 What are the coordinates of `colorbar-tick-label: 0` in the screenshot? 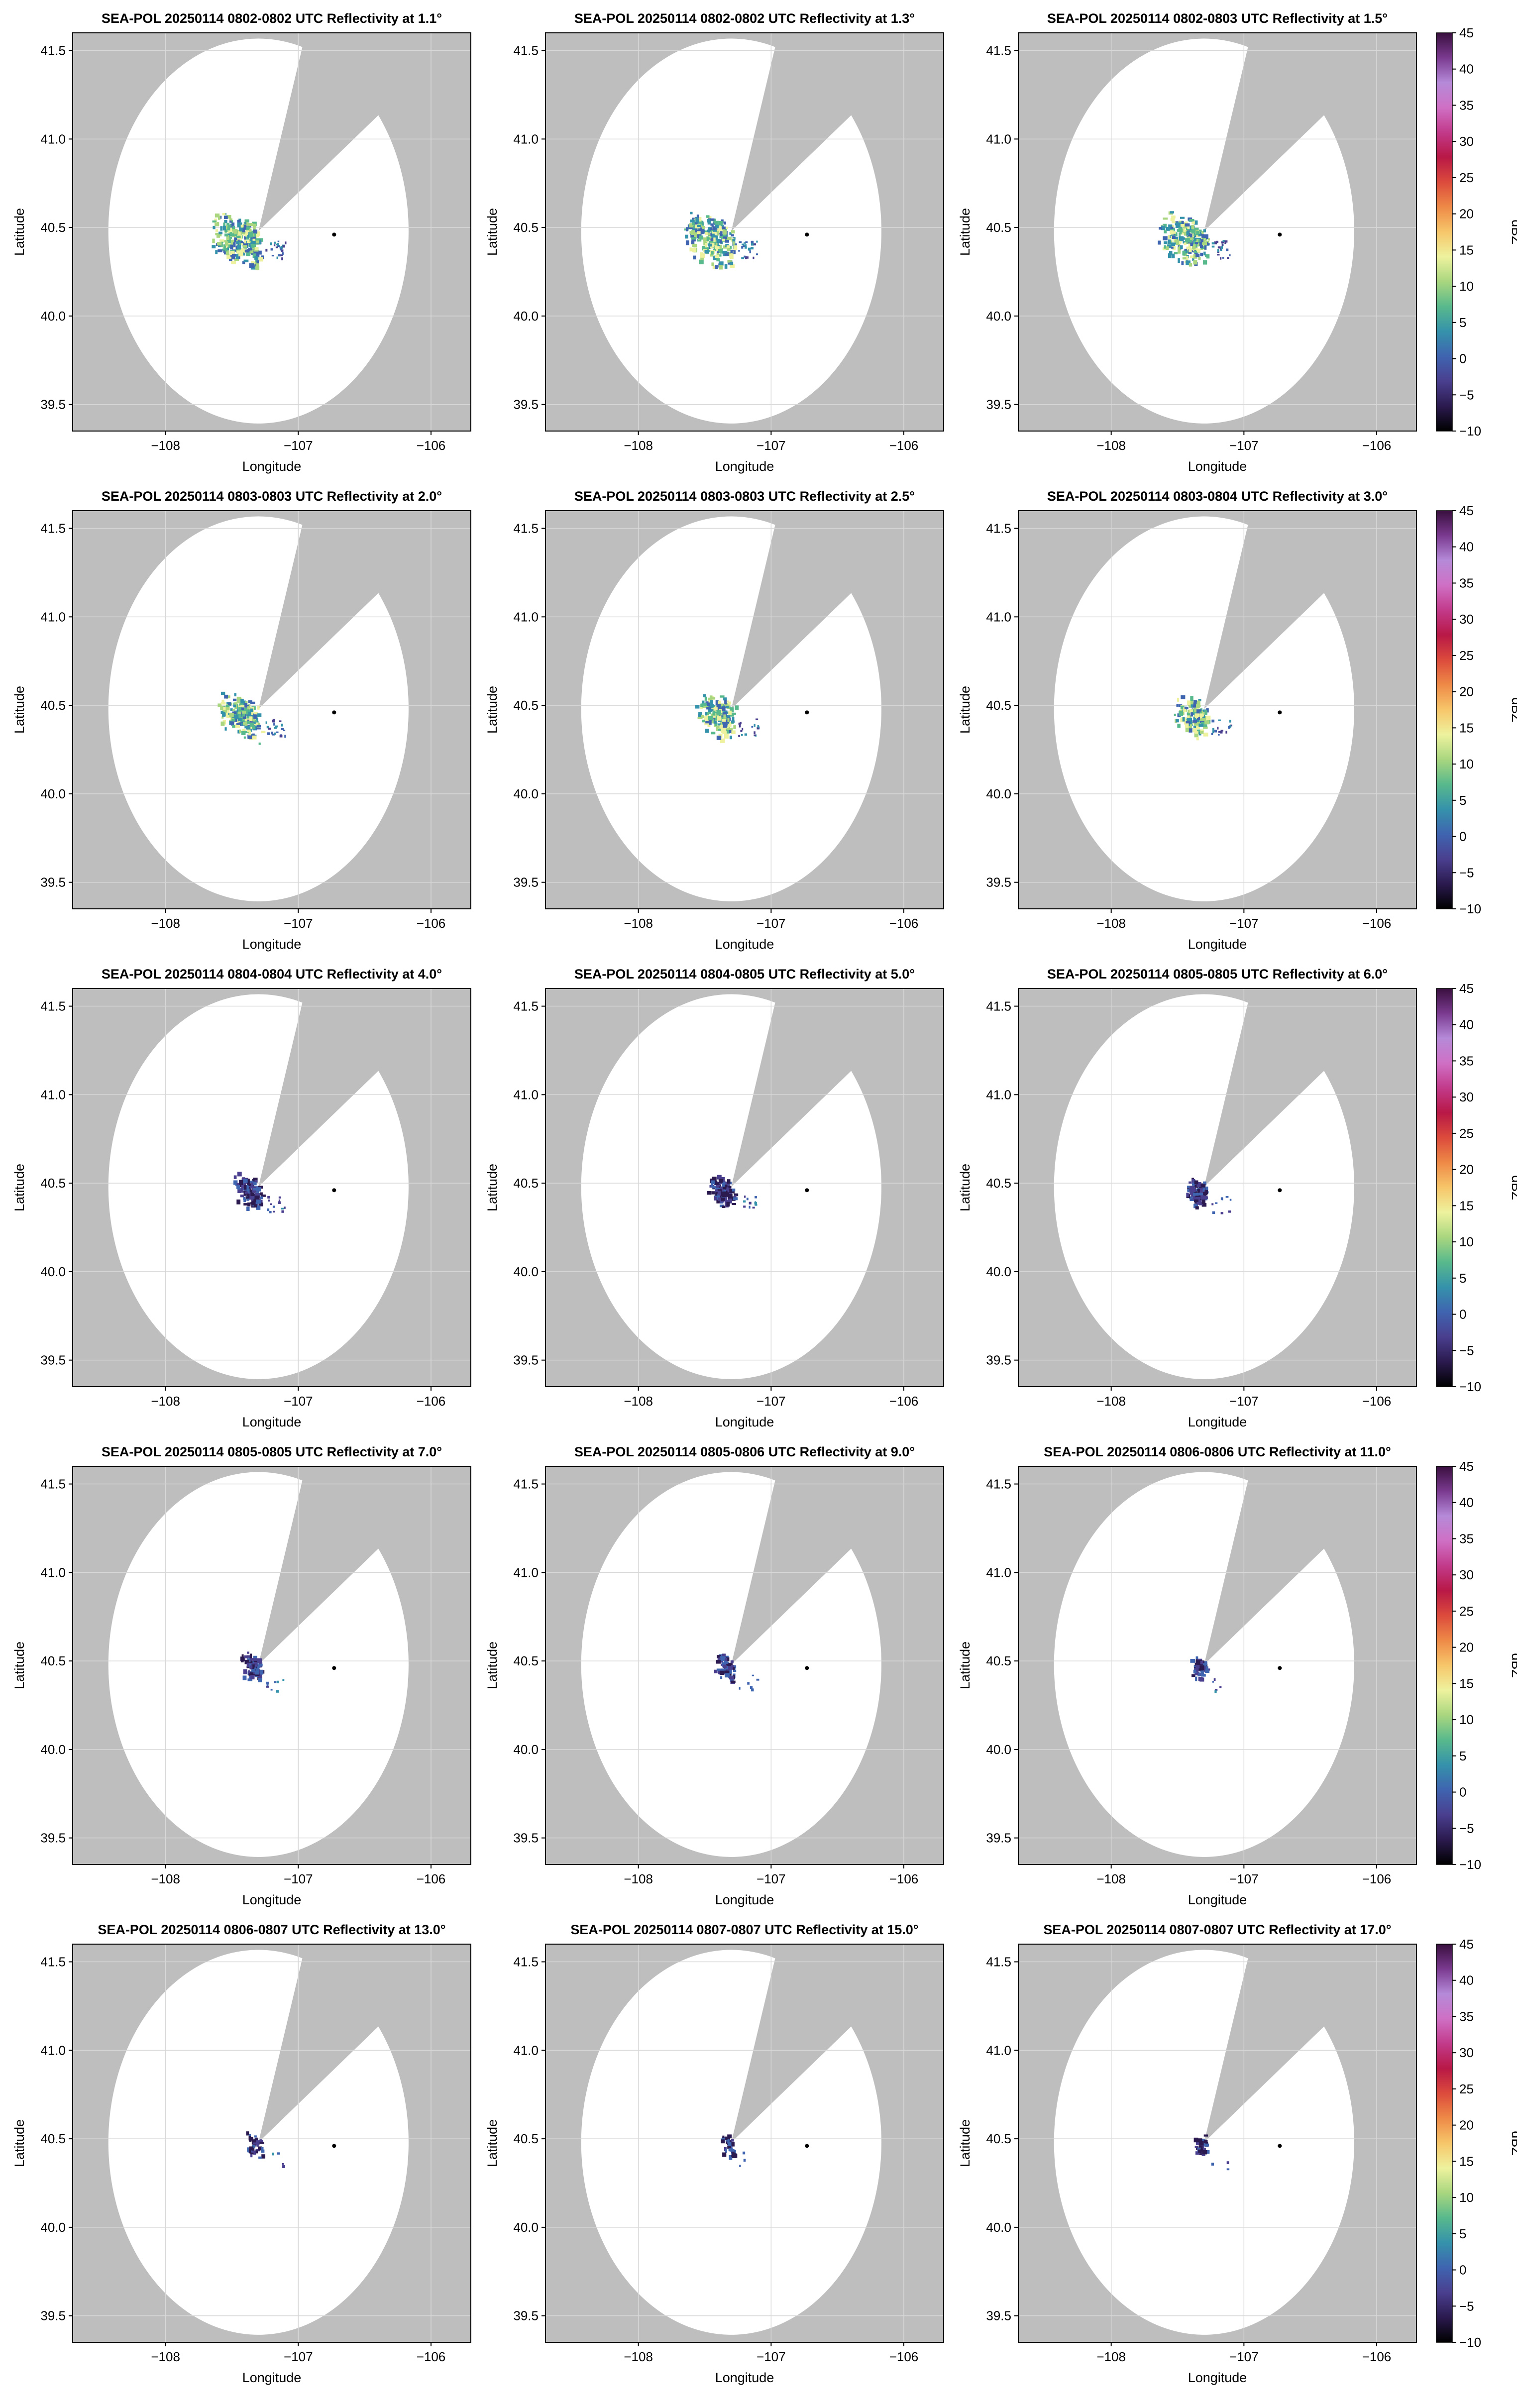 It's located at (1462, 1314).